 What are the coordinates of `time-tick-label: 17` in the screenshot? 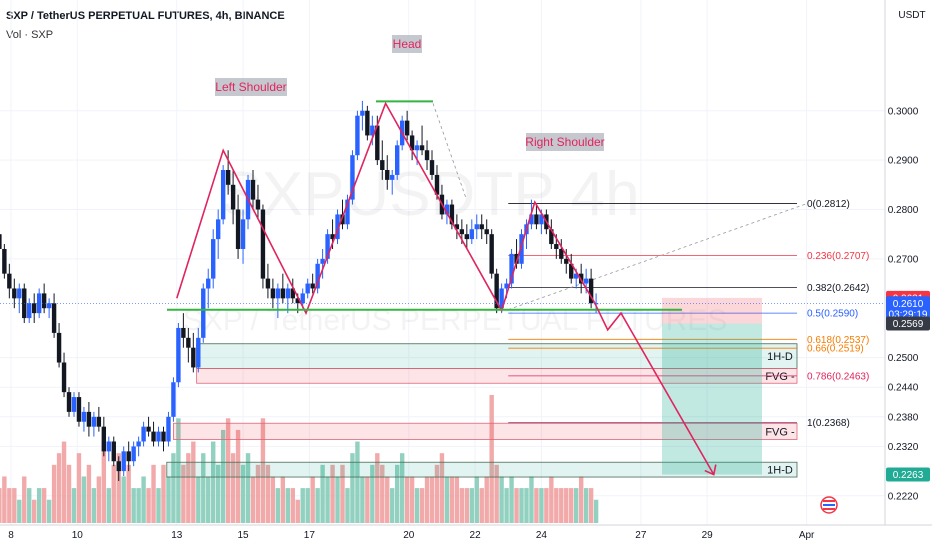 It's located at (310, 535).